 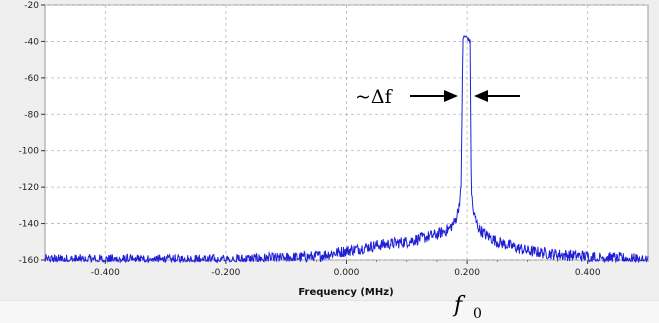 I want to click on y-tick-label: -60, so click(x=31, y=79).